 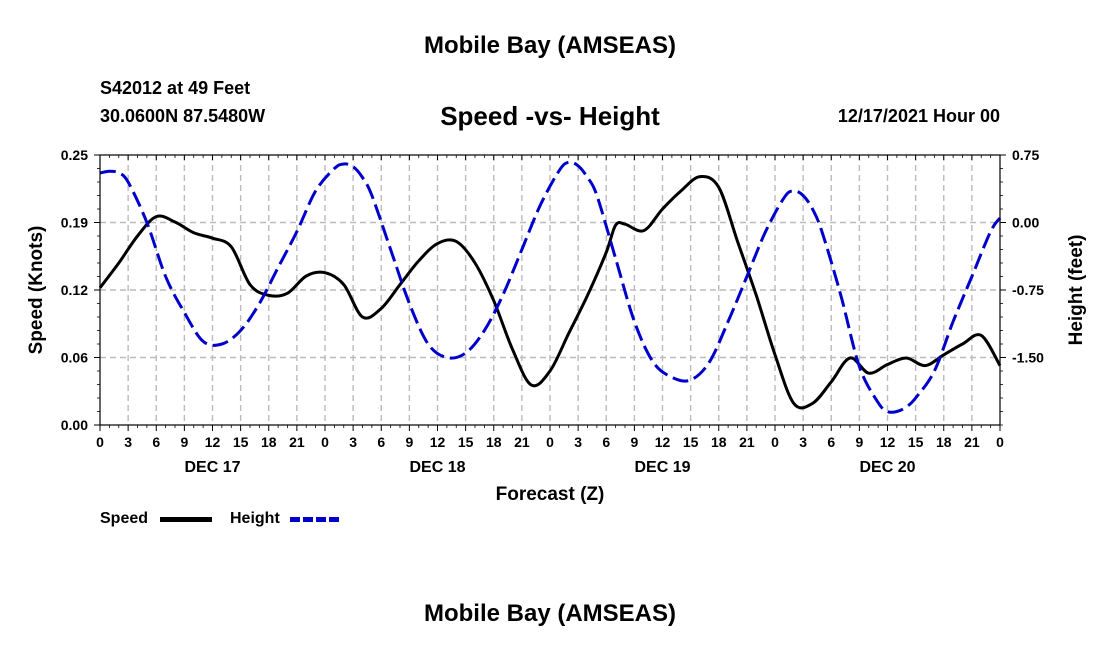 What do you see at coordinates (437, 467) in the screenshot?
I see `day-label: DEC 18` at bounding box center [437, 467].